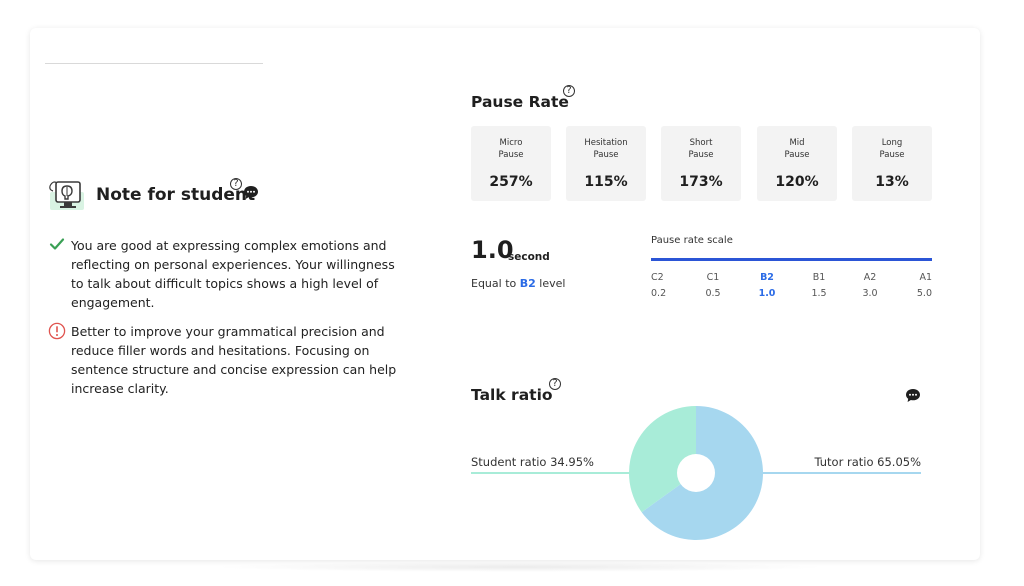 This screenshot has width=1024, height=586. I want to click on student-ratio-label: Student ratio 34.95%, so click(532, 462).